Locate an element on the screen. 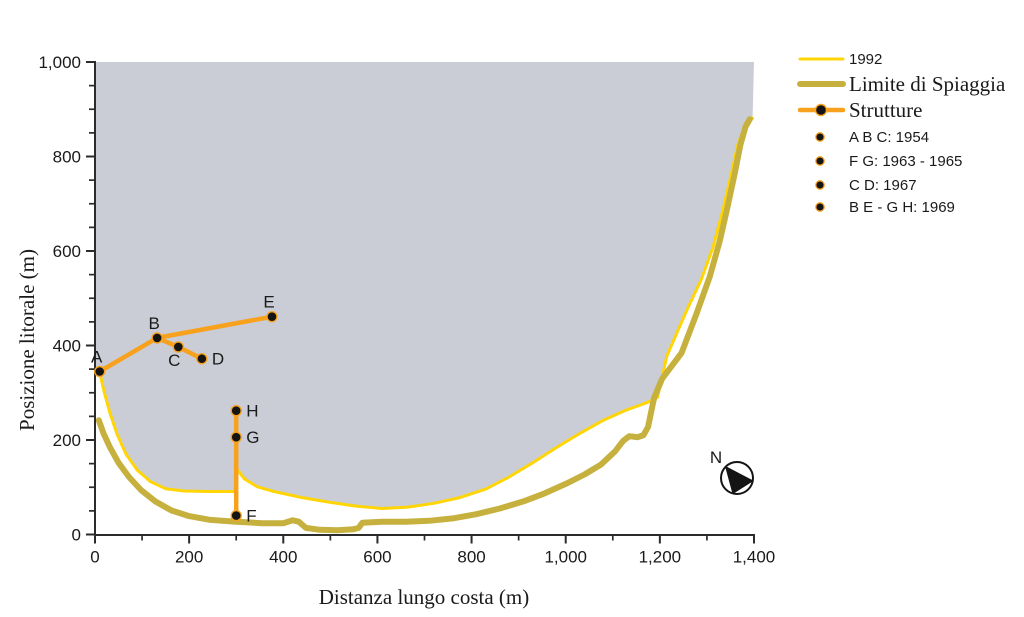  y-tick-label-200: 200 is located at coordinates (67, 440).